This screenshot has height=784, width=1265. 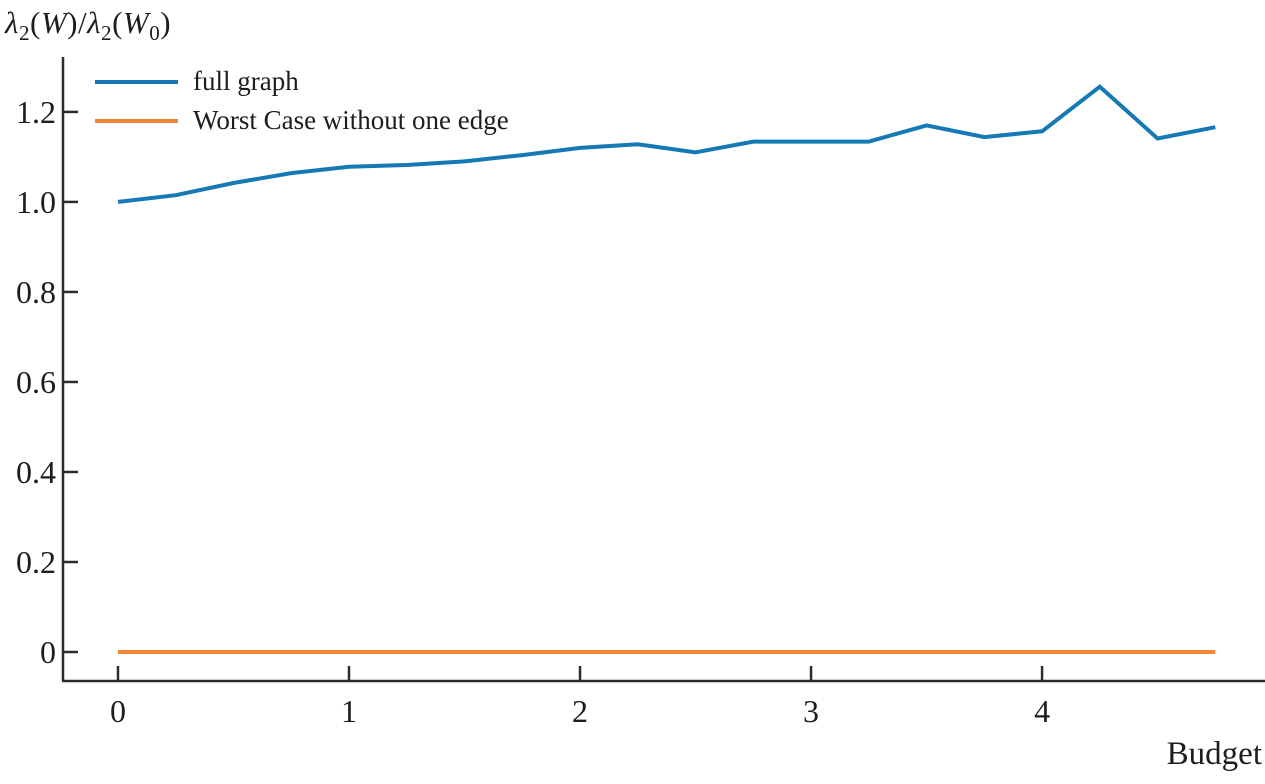 What do you see at coordinates (118, 711) in the screenshot?
I see `x-tick-label: 0` at bounding box center [118, 711].